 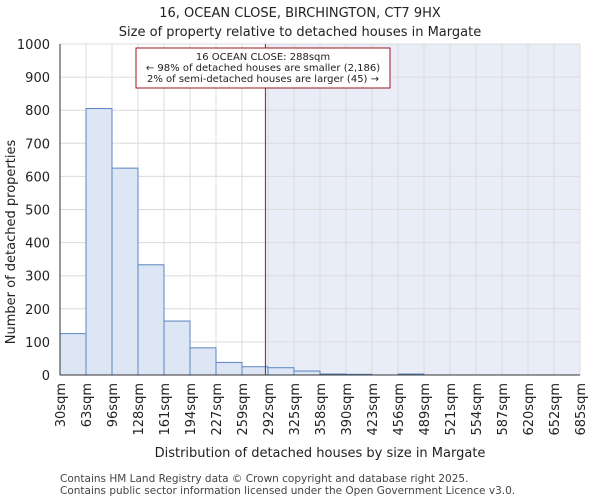 What do you see at coordinates (503, 409) in the screenshot?
I see `x-tick-label: 587sqm` at bounding box center [503, 409].